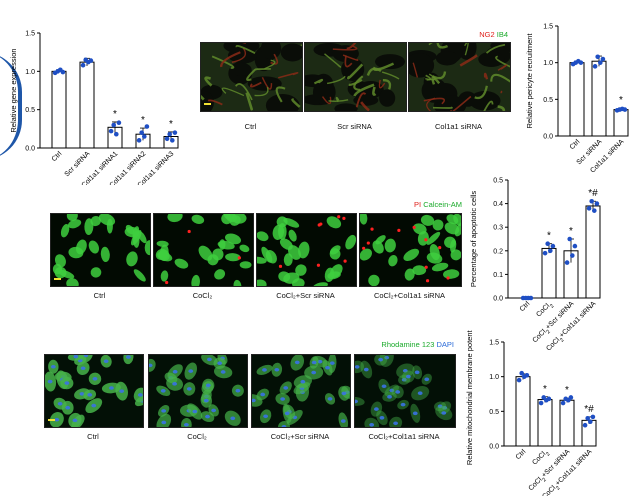  Describe the element at coordinates (13, 90) in the screenshot. I see `y-axis-label: Relative gene expression` at that location.